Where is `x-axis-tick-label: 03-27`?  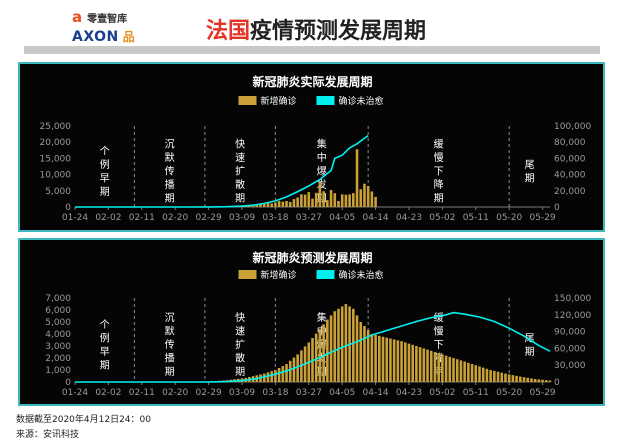 x-axis-tick-label: 03-27 is located at coordinates (309, 393).